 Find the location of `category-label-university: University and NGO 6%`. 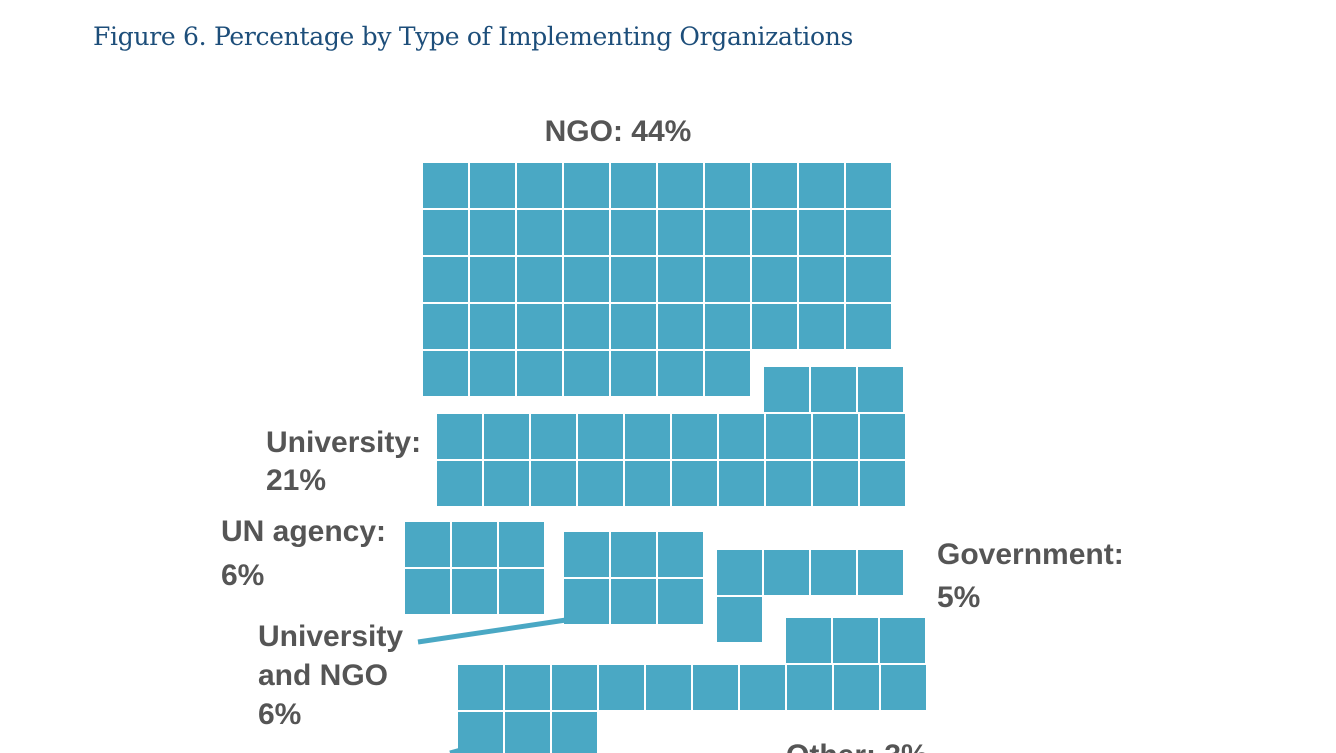

category-label-university: University and NGO 6% is located at coordinates (330, 675).